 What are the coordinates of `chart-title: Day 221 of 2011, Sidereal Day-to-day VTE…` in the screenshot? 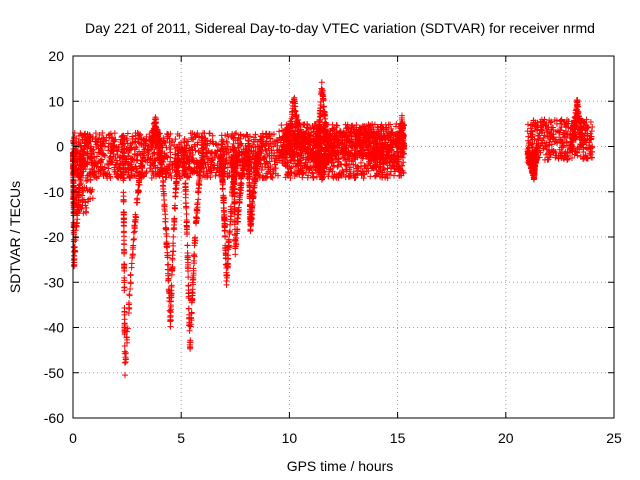 It's located at (340, 28).